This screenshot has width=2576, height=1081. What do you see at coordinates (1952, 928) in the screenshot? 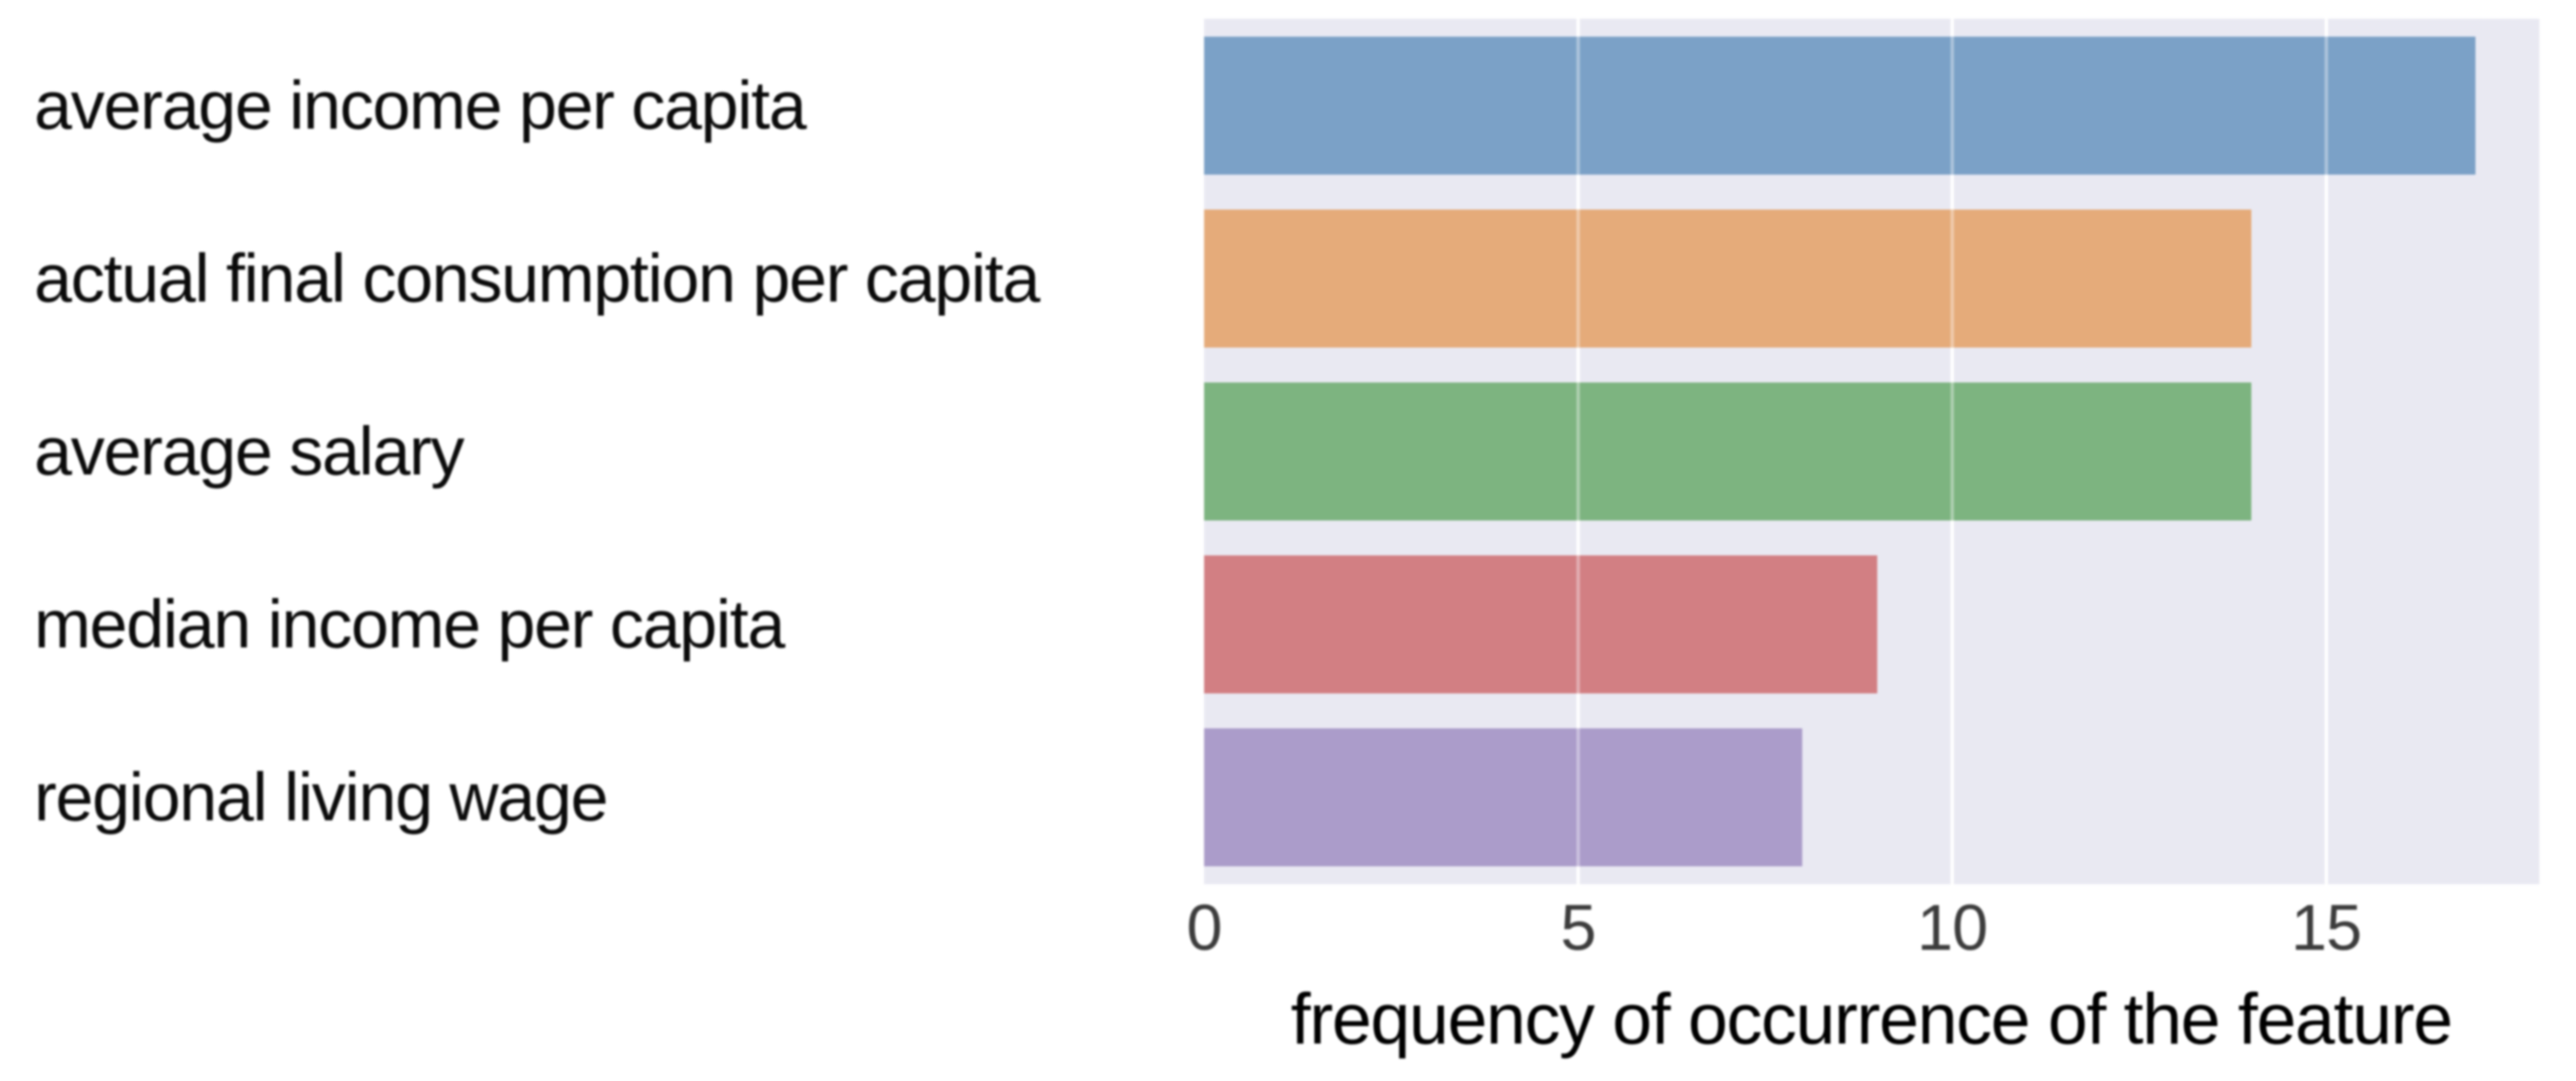
I see `x-tick-label: 10` at bounding box center [1952, 928].